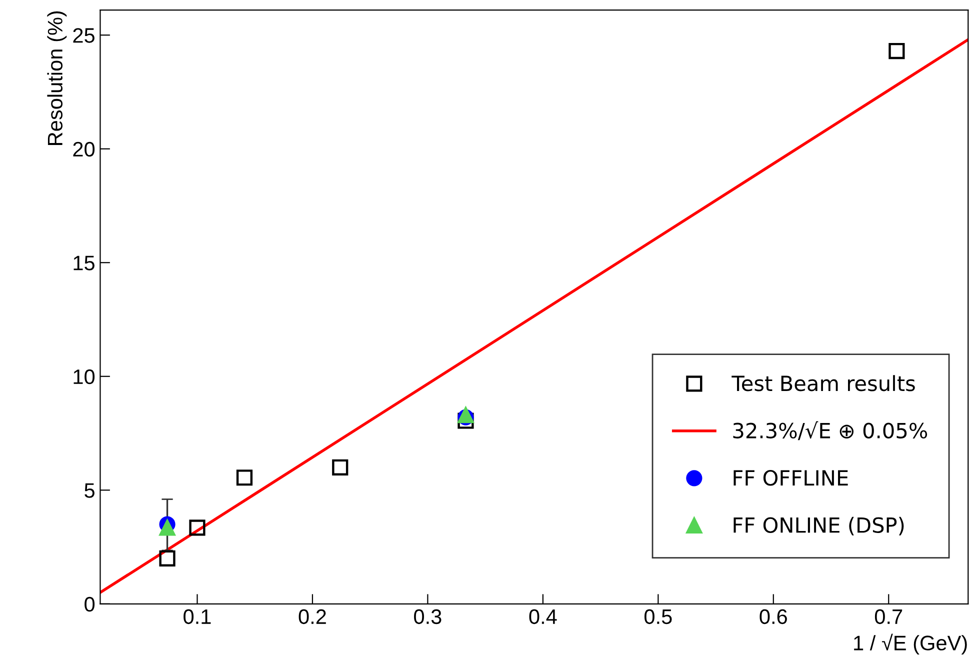 This screenshot has width=973, height=671. Describe the element at coordinates (910, 644) in the screenshot. I see `x-axis-title: 1 / √E (GeV)` at that location.